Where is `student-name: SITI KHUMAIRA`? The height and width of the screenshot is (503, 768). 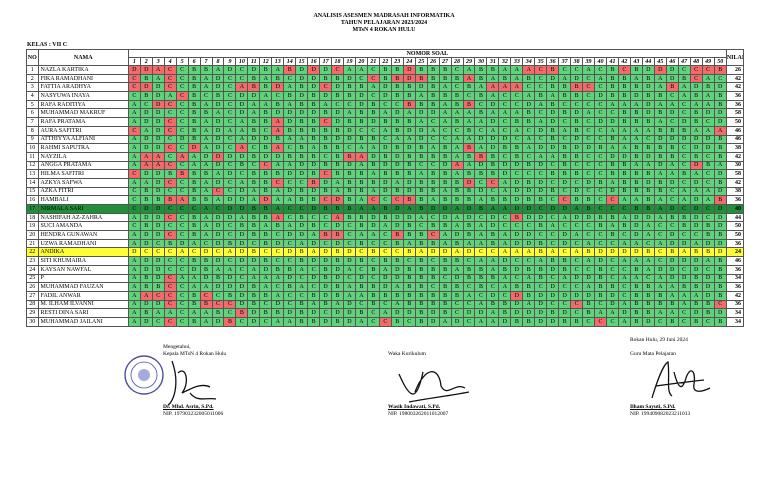
student-name: SITI KHUMAIRA is located at coordinates (83, 261).